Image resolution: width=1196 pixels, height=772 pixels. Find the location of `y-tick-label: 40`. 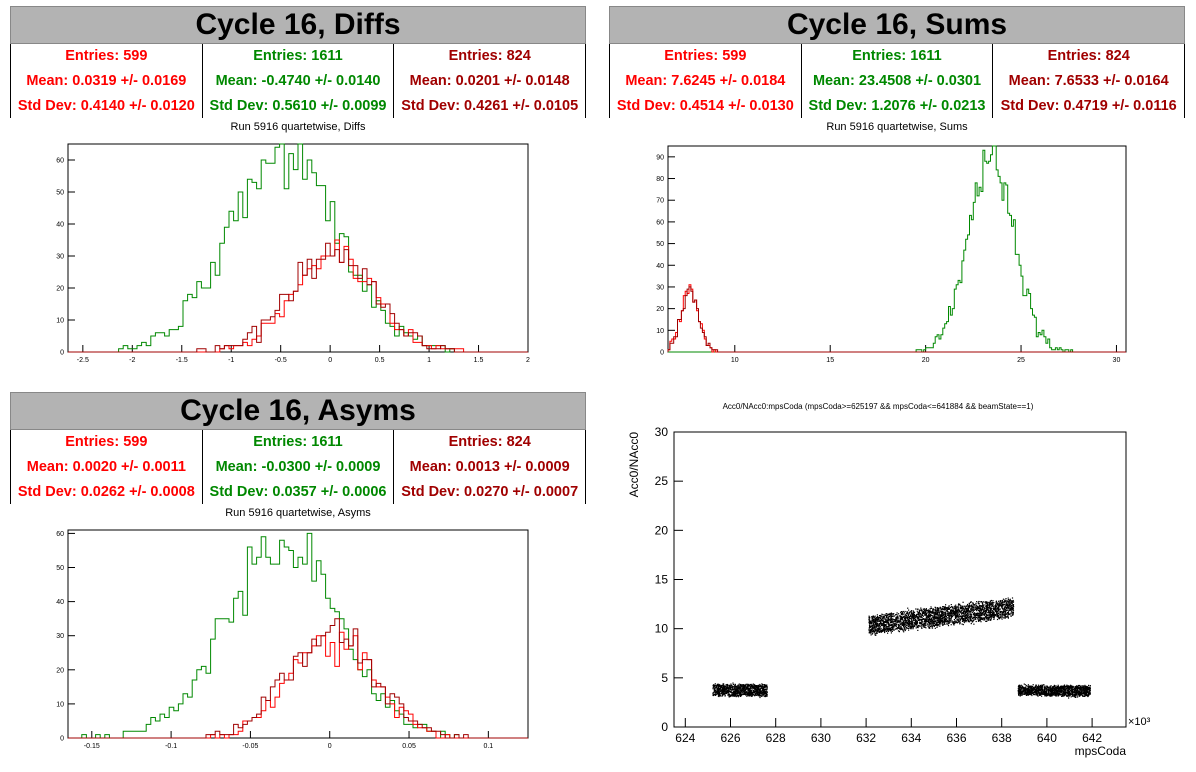

y-tick-label: 40 is located at coordinates (660, 266).